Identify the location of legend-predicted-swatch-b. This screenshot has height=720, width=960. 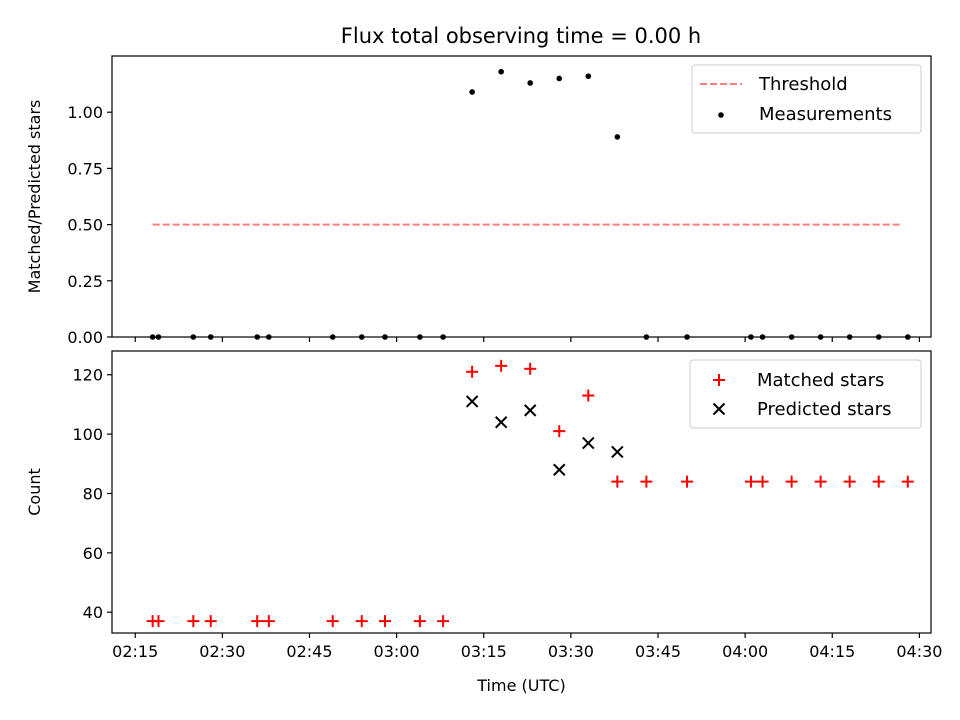
(719, 409).